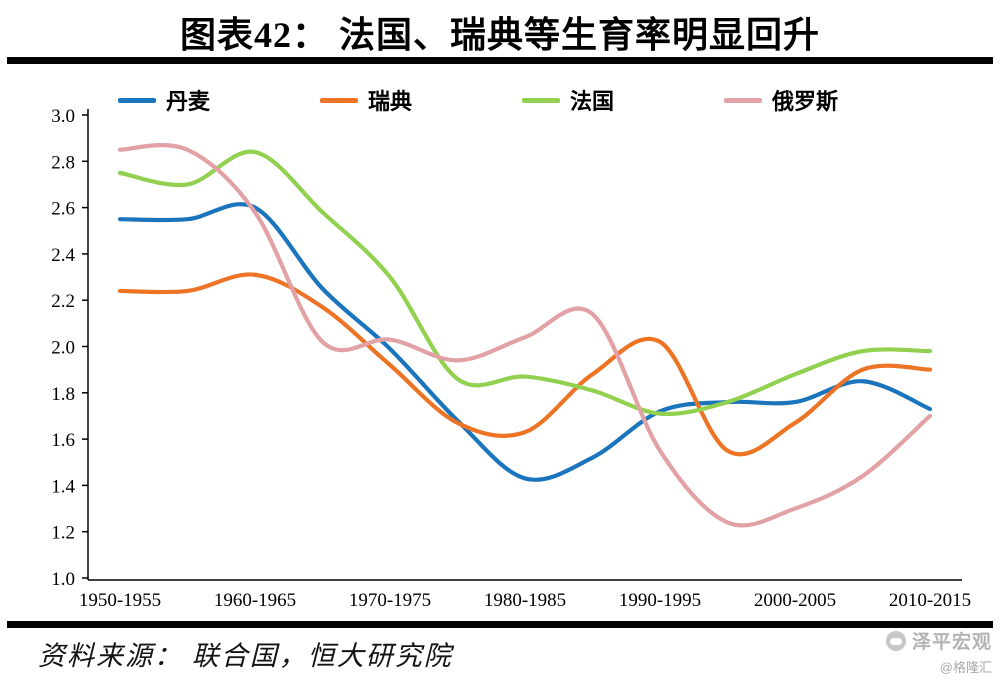 The image size is (1000, 681). Describe the element at coordinates (63, 255) in the screenshot. I see `y-tick-label: 2.4` at that location.